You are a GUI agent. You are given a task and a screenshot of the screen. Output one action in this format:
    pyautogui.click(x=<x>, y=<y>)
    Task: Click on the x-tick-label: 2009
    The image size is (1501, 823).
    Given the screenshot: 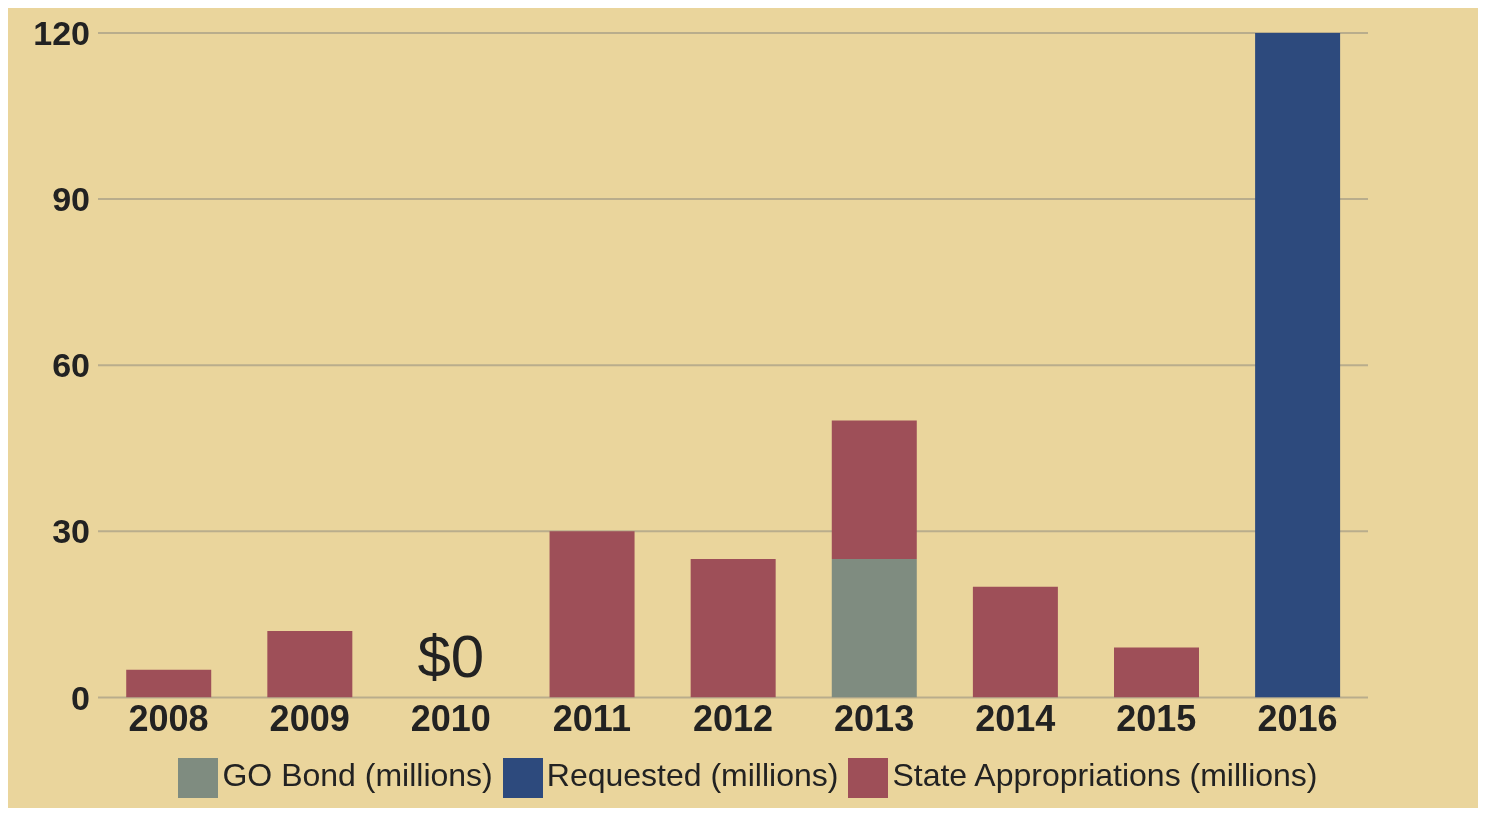 What is the action you would take?
    pyautogui.click(x=309, y=719)
    